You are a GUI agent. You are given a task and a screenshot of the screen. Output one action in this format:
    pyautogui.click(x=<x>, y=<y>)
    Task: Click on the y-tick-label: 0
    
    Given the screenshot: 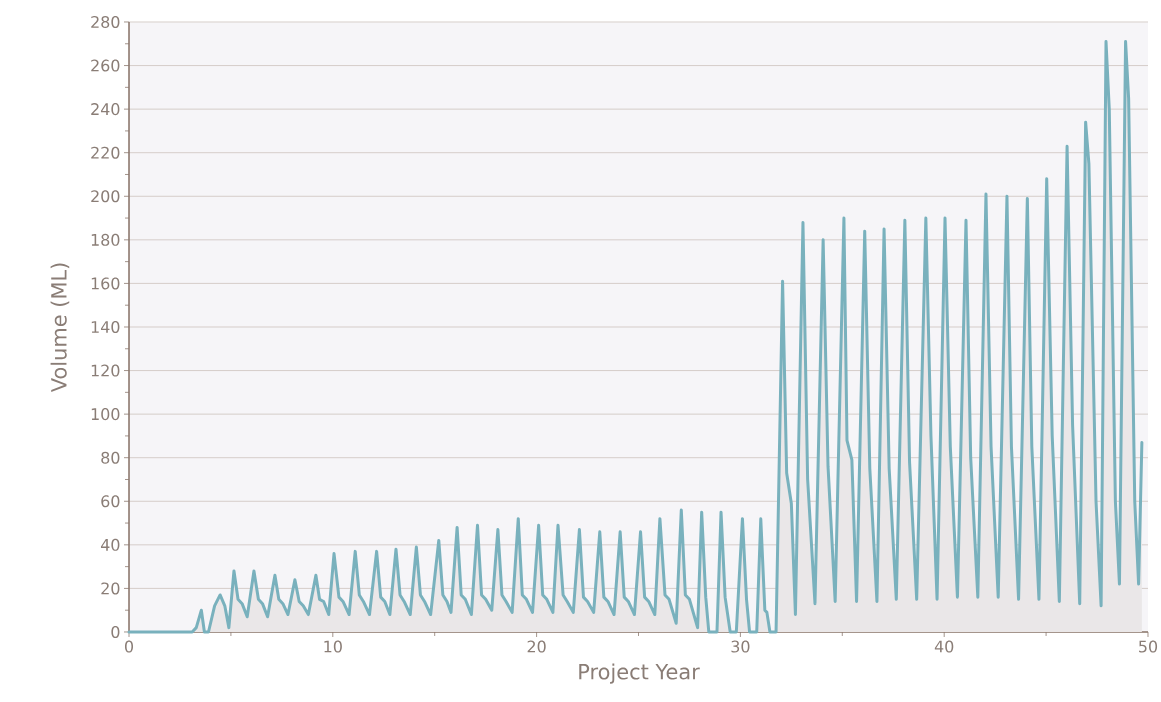 What is the action you would take?
    pyautogui.click(x=115, y=632)
    